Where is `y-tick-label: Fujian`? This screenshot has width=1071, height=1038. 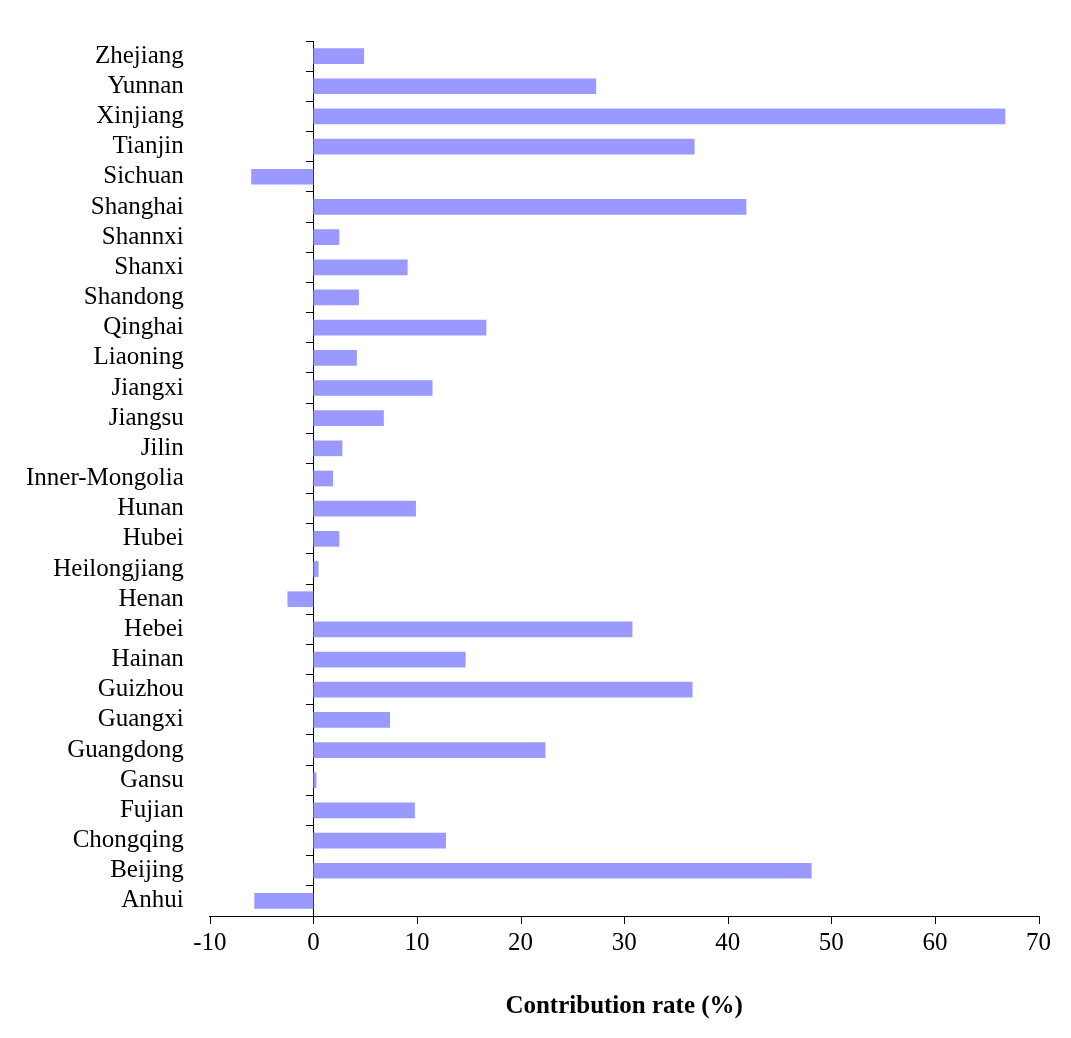
y-tick-label: Fujian is located at coordinates (152, 808).